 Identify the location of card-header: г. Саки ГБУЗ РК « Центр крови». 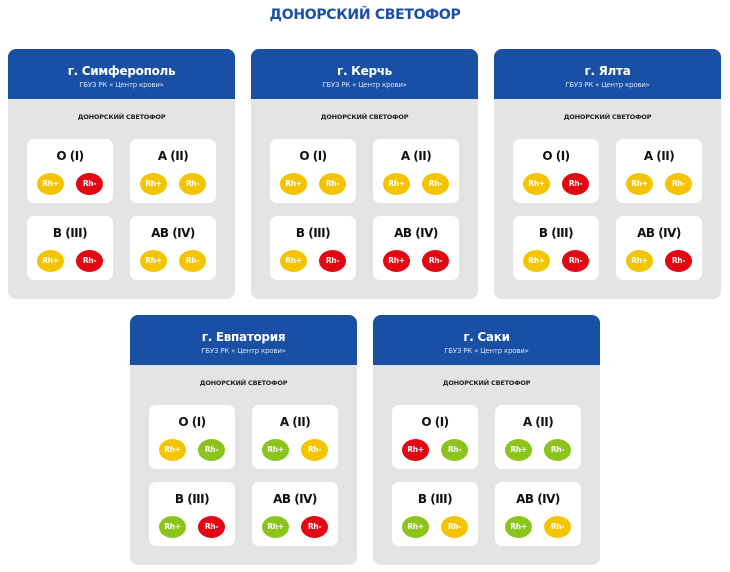
(486, 340).